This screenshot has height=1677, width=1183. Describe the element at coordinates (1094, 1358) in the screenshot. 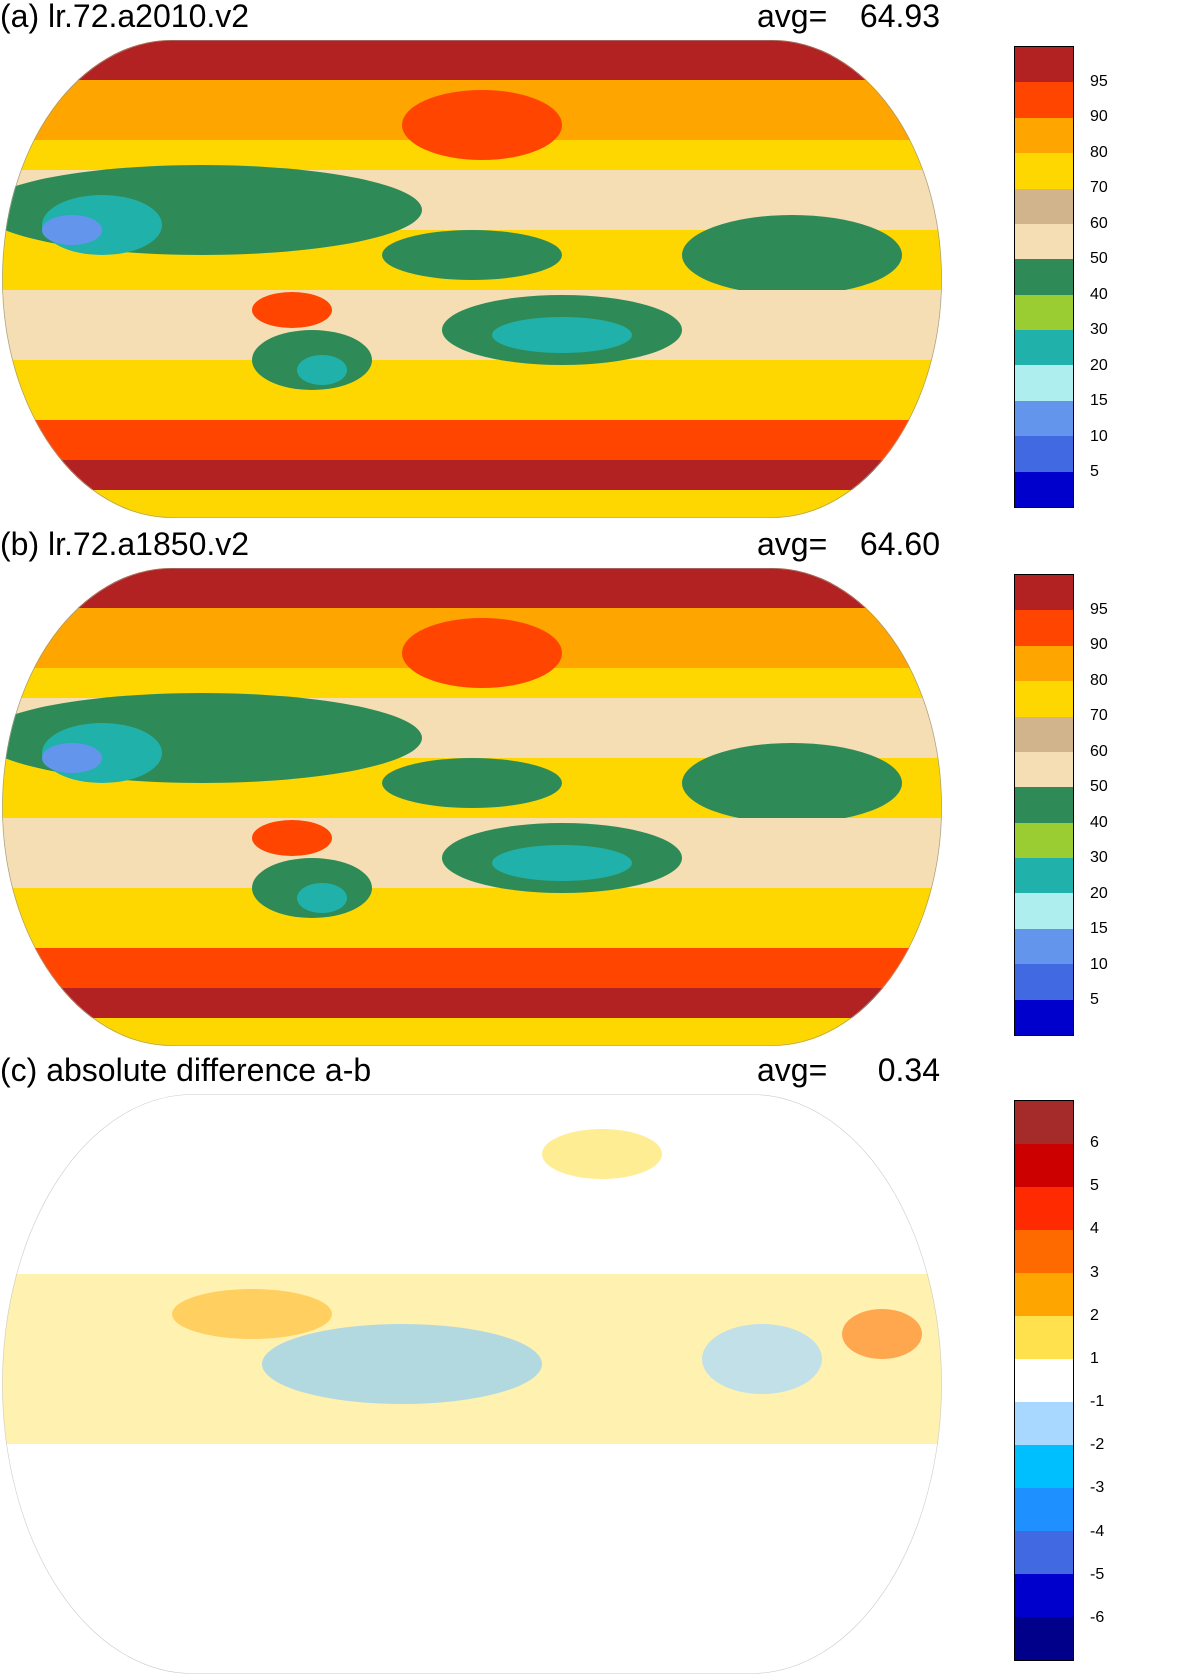

I see `colorbar-tick: 1` at that location.